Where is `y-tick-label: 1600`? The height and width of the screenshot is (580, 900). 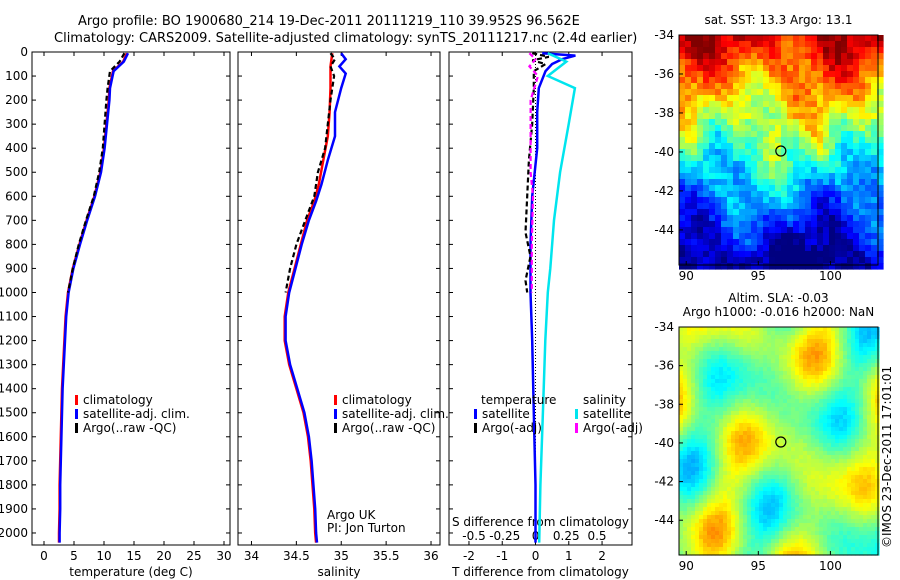 y-tick-label: 1600 is located at coordinates (14, 437).